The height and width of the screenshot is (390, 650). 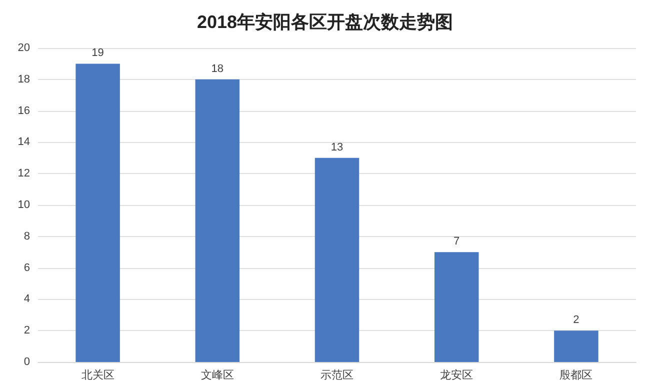 I want to click on y-tick-label: 16, so click(x=24, y=110).